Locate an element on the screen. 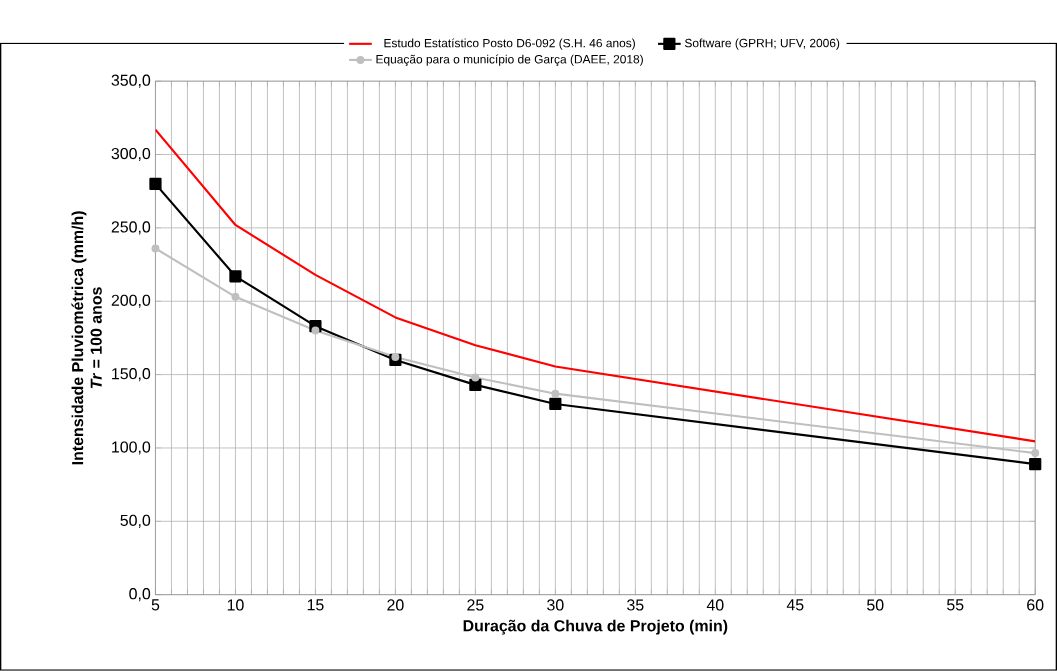 Image resolution: width=1057 pixels, height=671 pixels. x-tick-label: 25 is located at coordinates (475, 605).